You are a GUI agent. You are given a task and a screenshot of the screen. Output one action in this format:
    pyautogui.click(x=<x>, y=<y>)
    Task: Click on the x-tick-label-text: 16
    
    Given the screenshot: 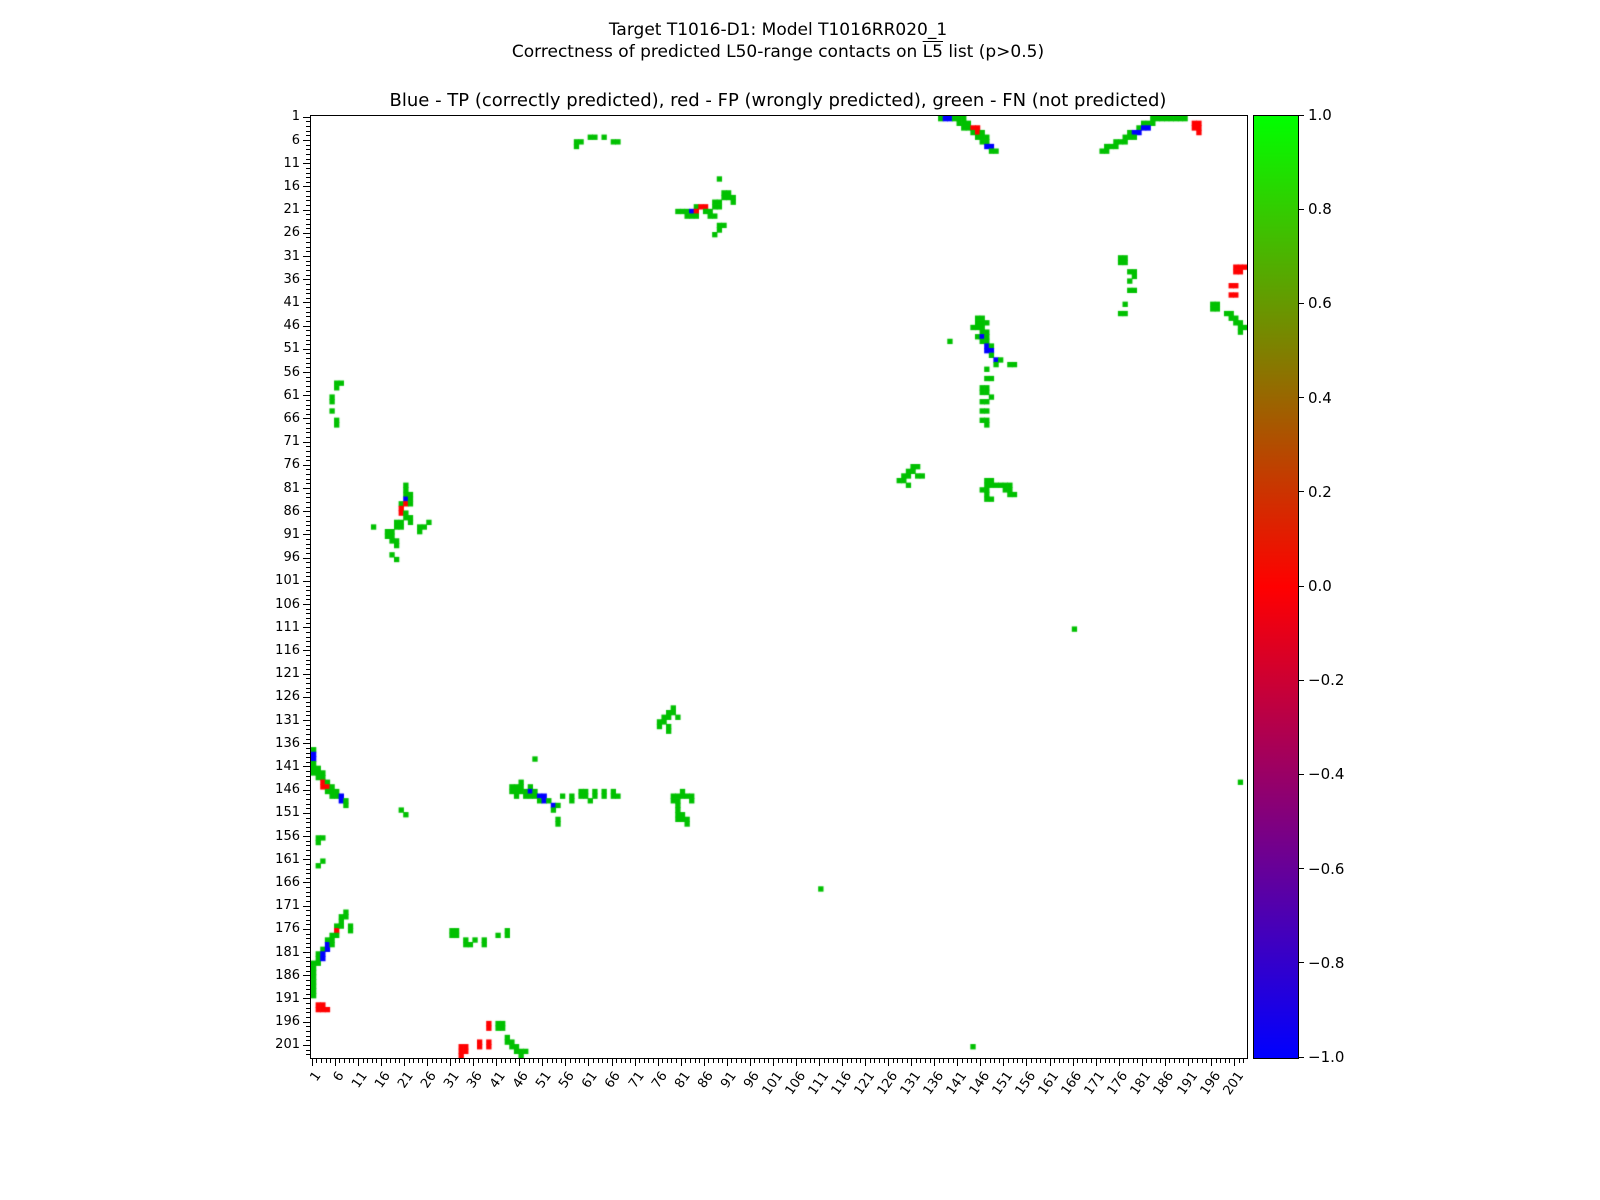 What is the action you would take?
    pyautogui.click(x=382, y=1080)
    